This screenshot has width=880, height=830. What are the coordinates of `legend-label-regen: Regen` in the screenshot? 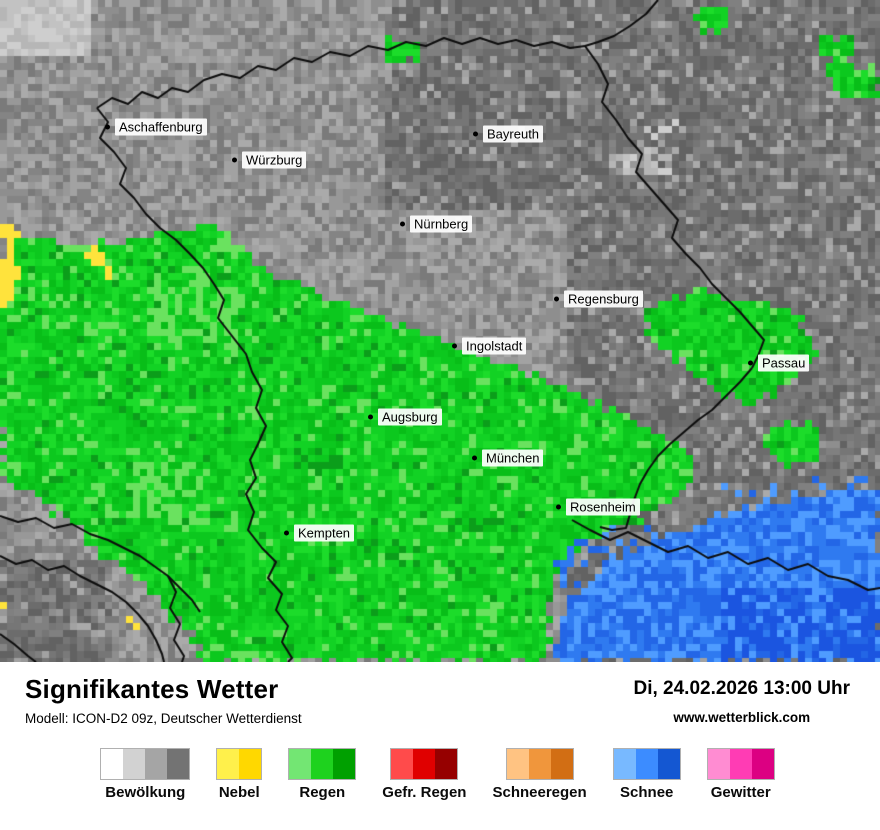 It's located at (322, 792).